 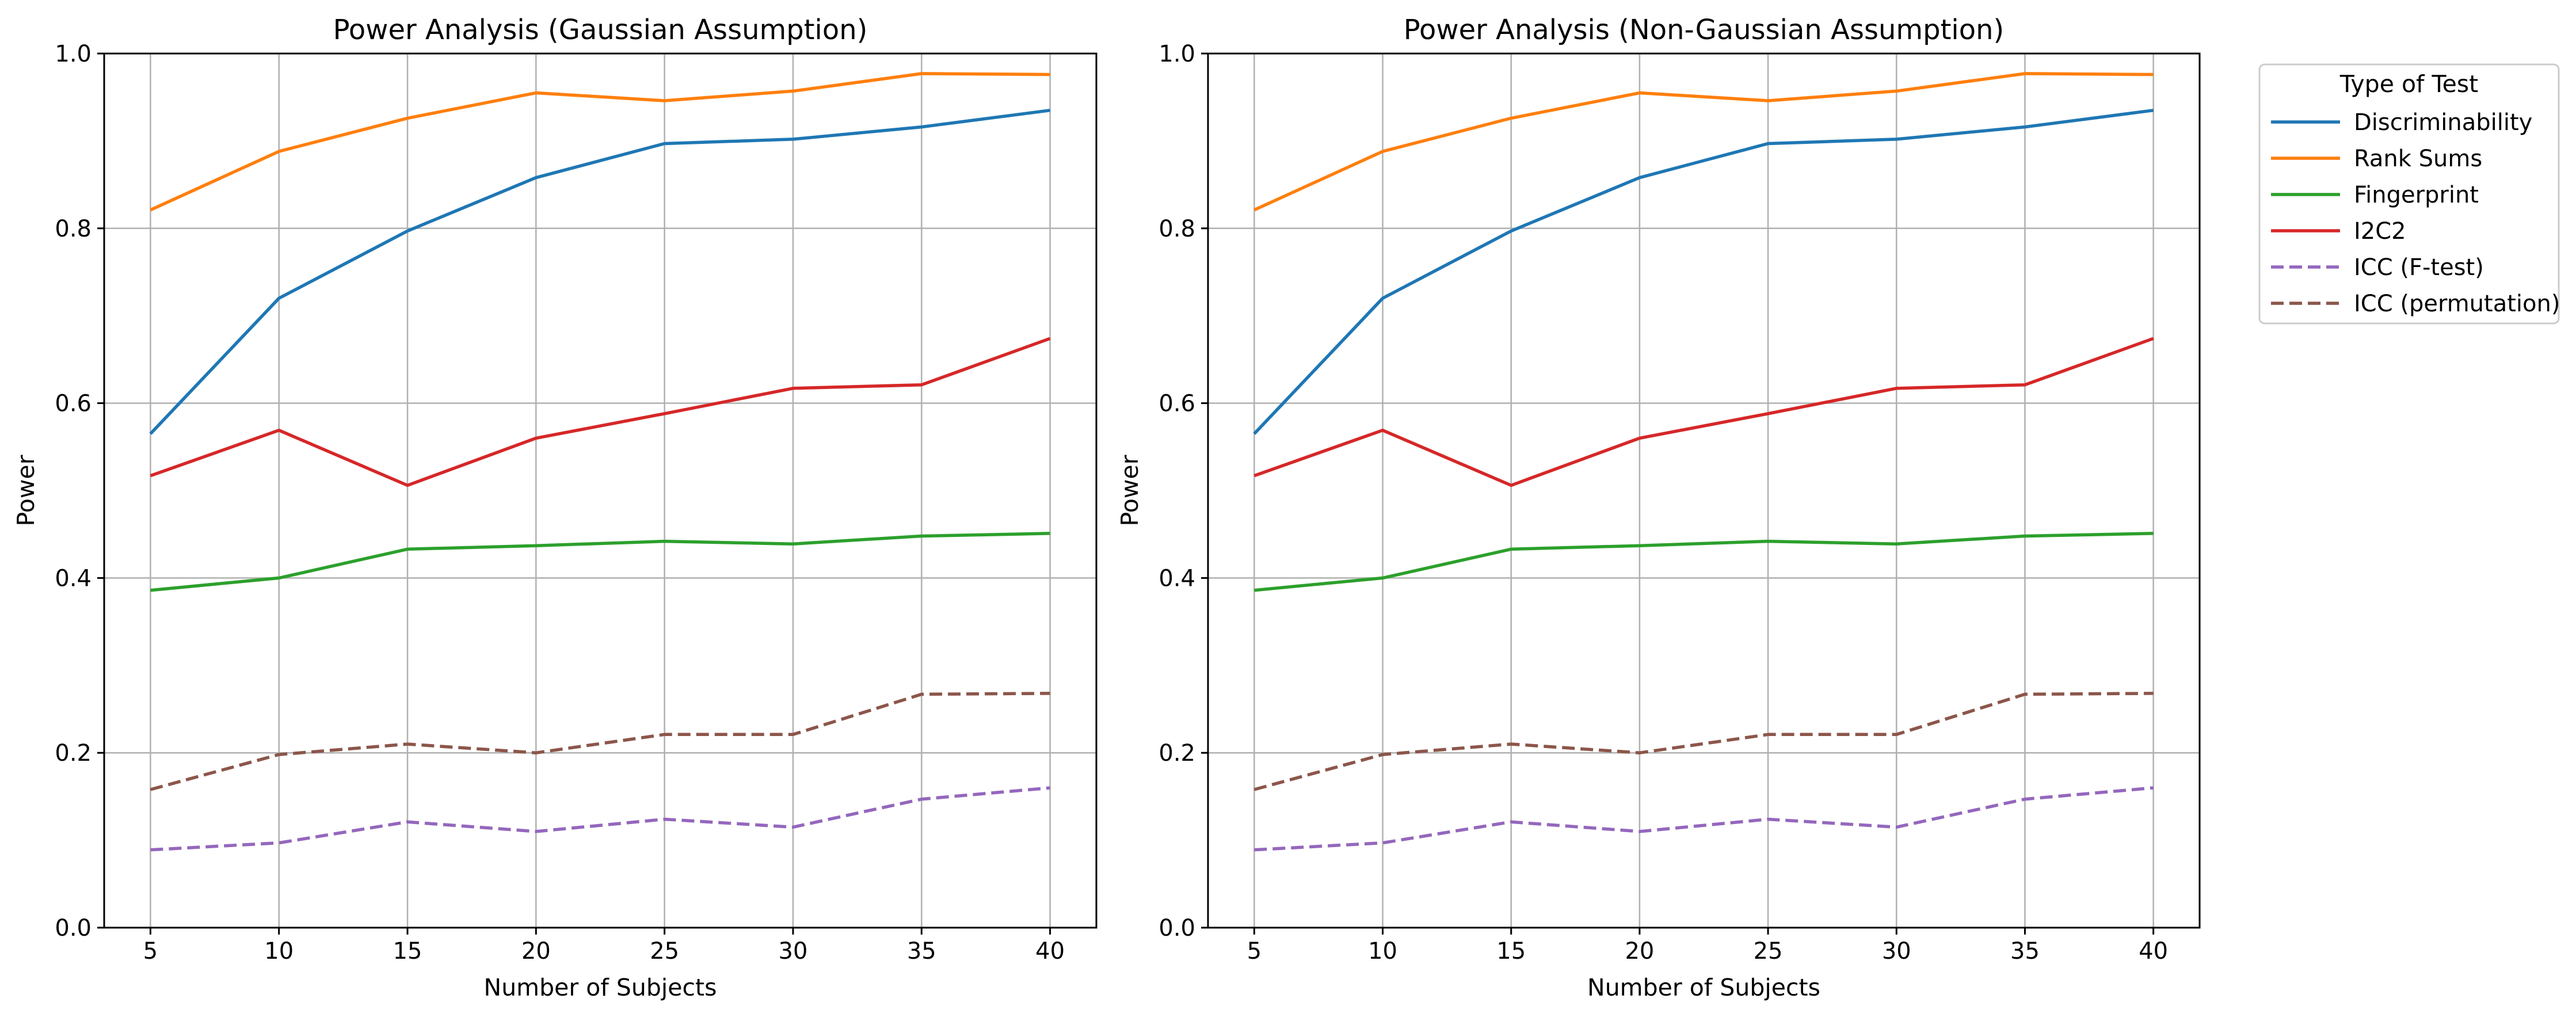 What do you see at coordinates (2409, 84) in the screenshot?
I see `legend-title: Type of Test` at bounding box center [2409, 84].